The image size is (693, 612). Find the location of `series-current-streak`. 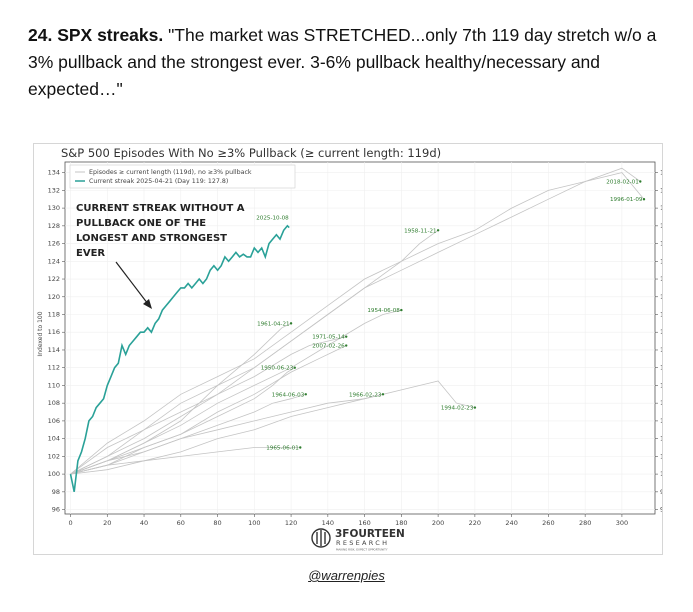

series-current-streak is located at coordinates (179, 358).